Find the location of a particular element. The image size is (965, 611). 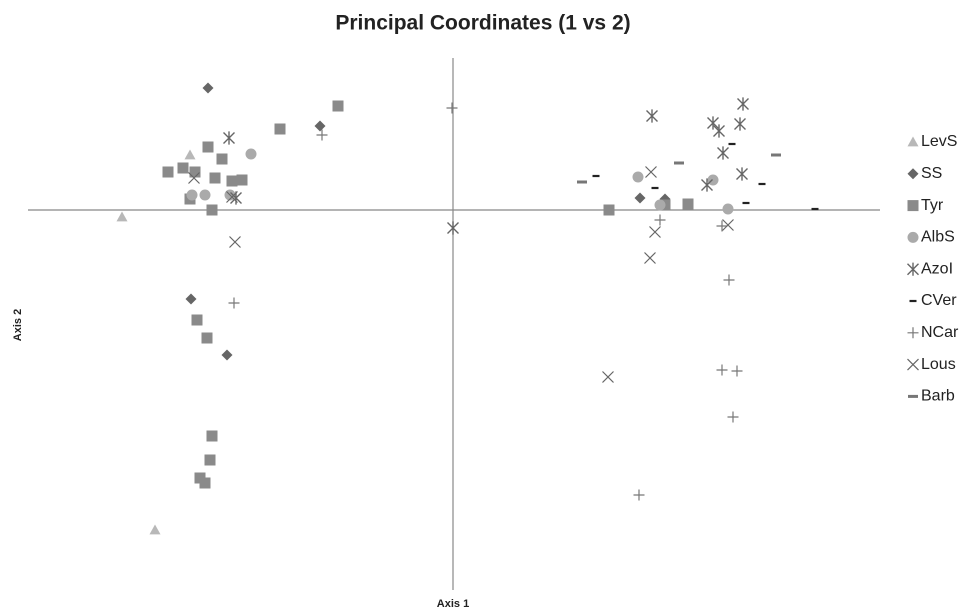

legend-label: Barb is located at coordinates (938, 396).